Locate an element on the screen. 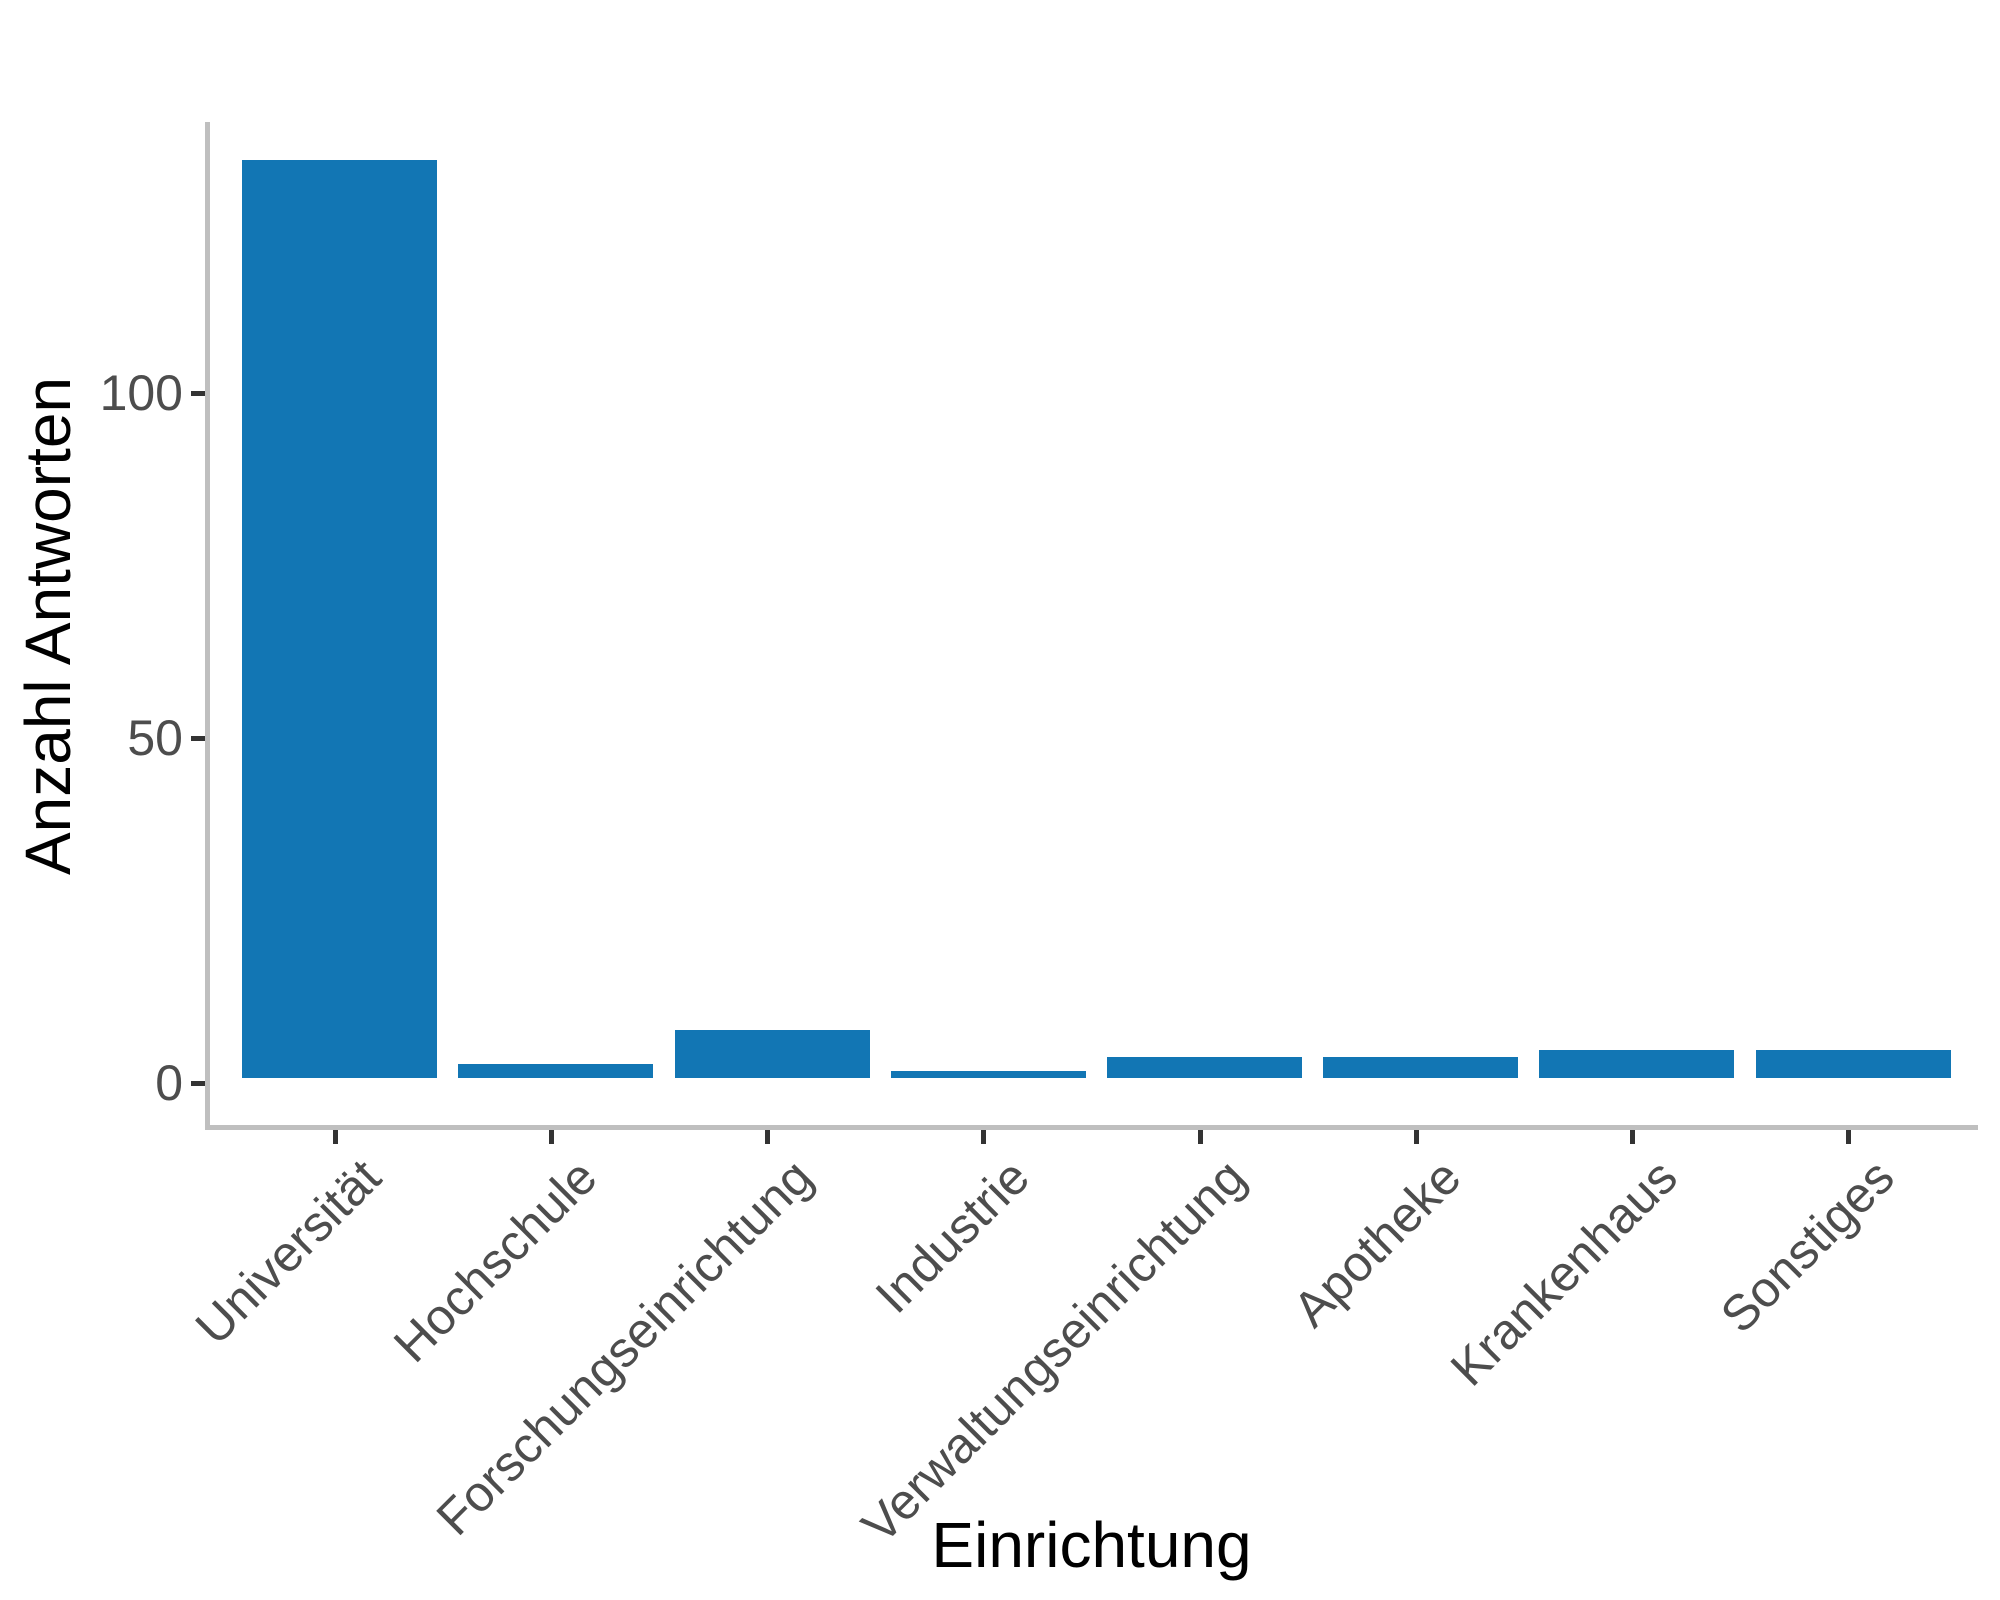  x-tick-label-apotheke: Apotheke is located at coordinates (1377, 1243).